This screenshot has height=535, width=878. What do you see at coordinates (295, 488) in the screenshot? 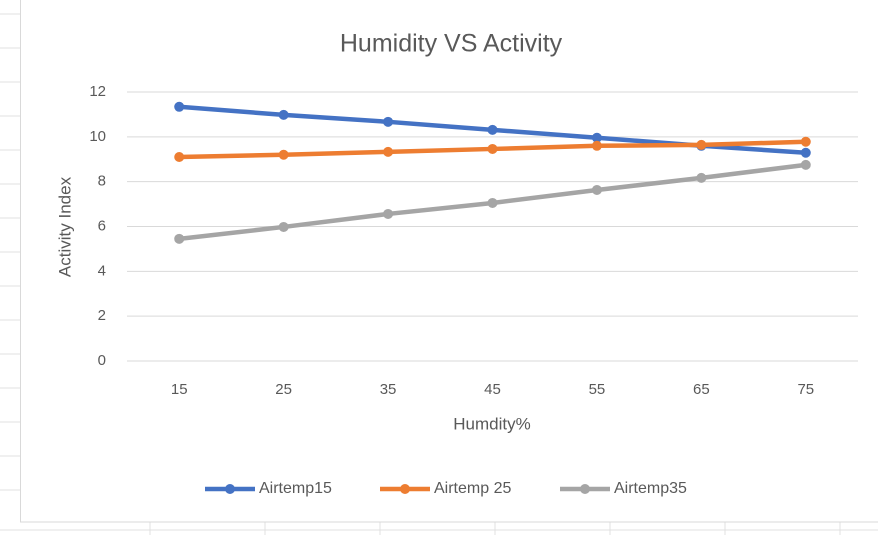
I see `legend-text: Airtemp15` at bounding box center [295, 488].